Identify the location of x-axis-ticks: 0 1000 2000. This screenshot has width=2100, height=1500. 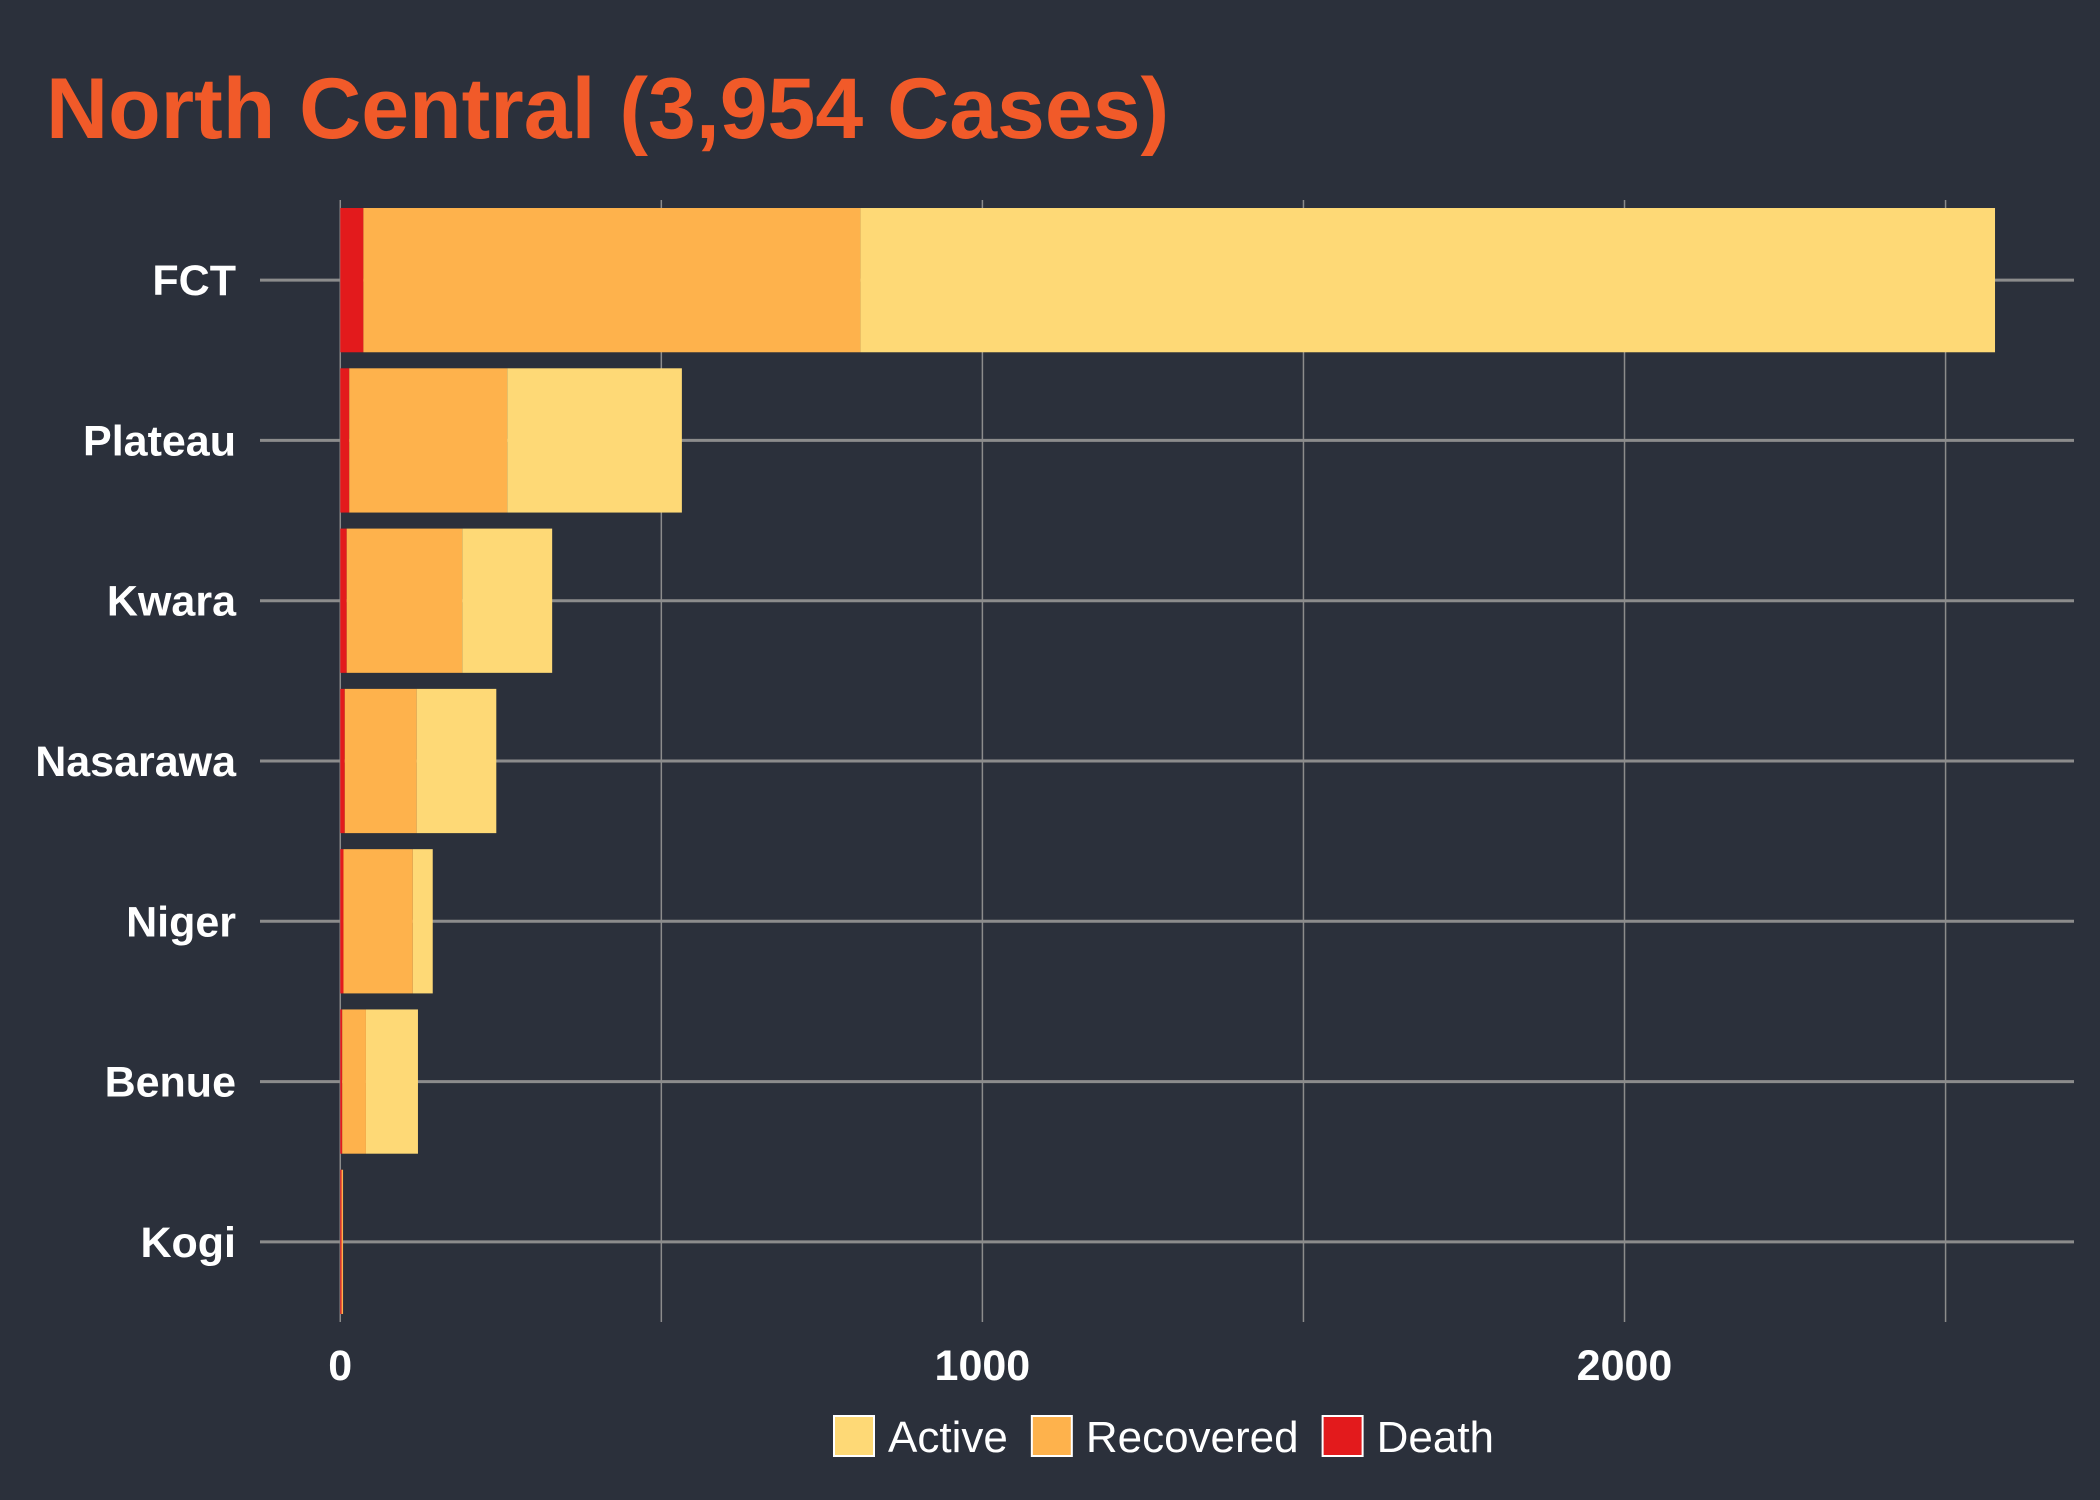
(1000, 1366).